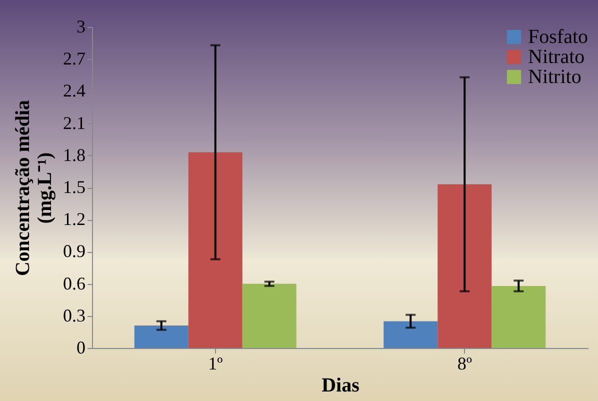 The height and width of the screenshot is (401, 598). Describe the element at coordinates (216, 364) in the screenshot. I see `x-tick-label: 1º` at that location.